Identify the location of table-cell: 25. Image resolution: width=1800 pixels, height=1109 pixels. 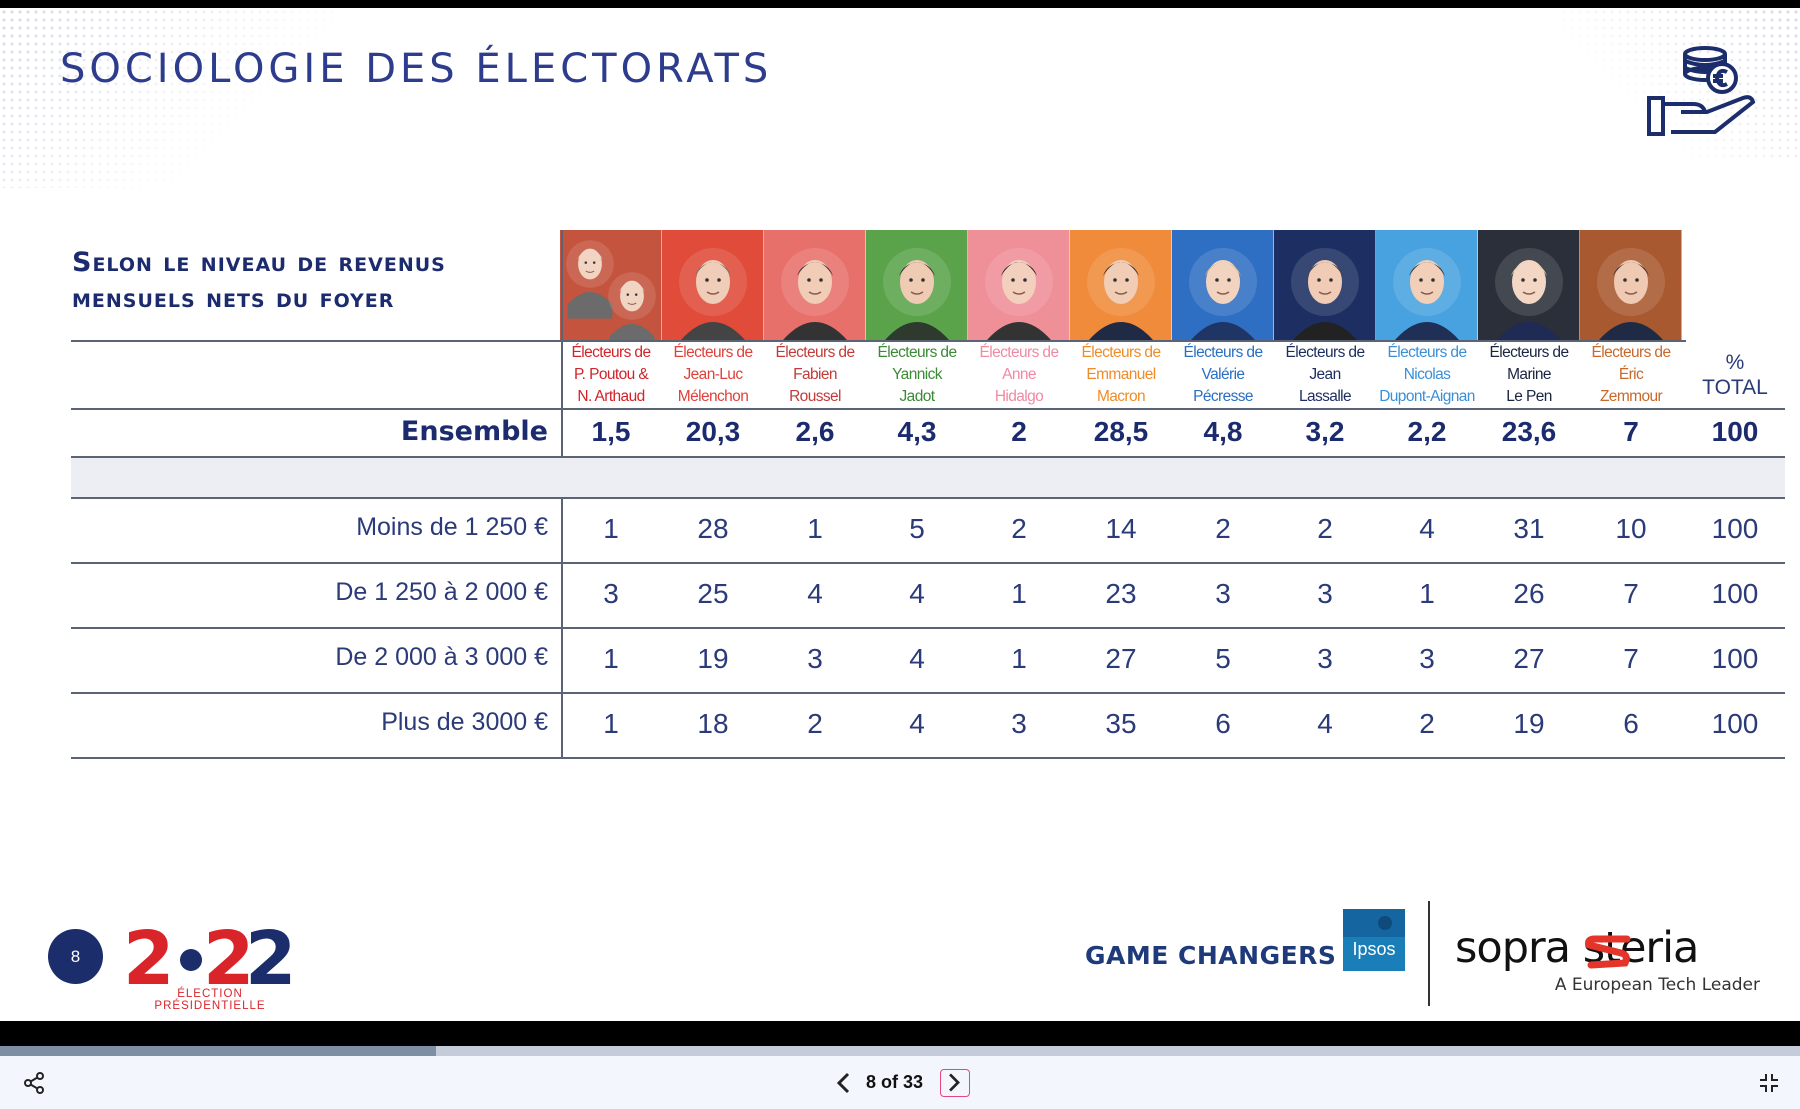
(713, 593).